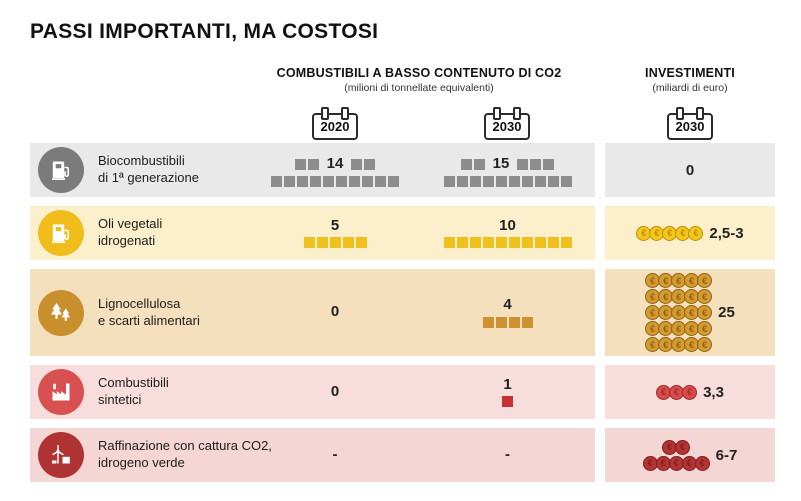 This screenshot has height=501, width=801. I want to click on squares-row: 15, so click(507, 164).